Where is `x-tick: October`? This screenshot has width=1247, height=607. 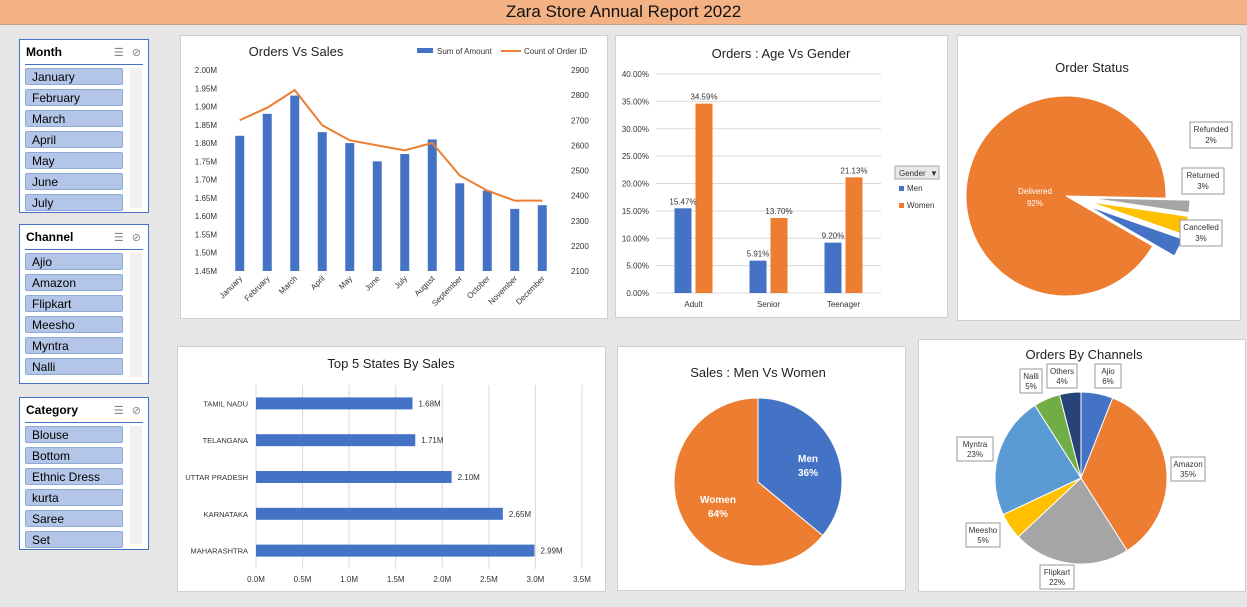
x-tick: October is located at coordinates (478, 287).